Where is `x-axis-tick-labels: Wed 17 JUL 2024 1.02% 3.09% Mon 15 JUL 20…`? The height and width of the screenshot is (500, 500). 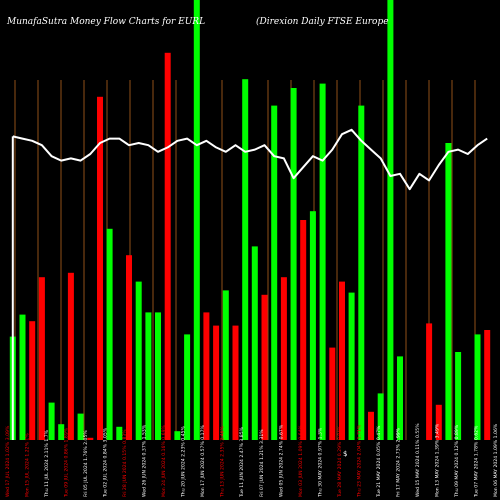 x-axis-tick-labels: Wed 17 JUL 2024 1.02% 3.09% Mon 15 JUL 20… is located at coordinates (252, 460).